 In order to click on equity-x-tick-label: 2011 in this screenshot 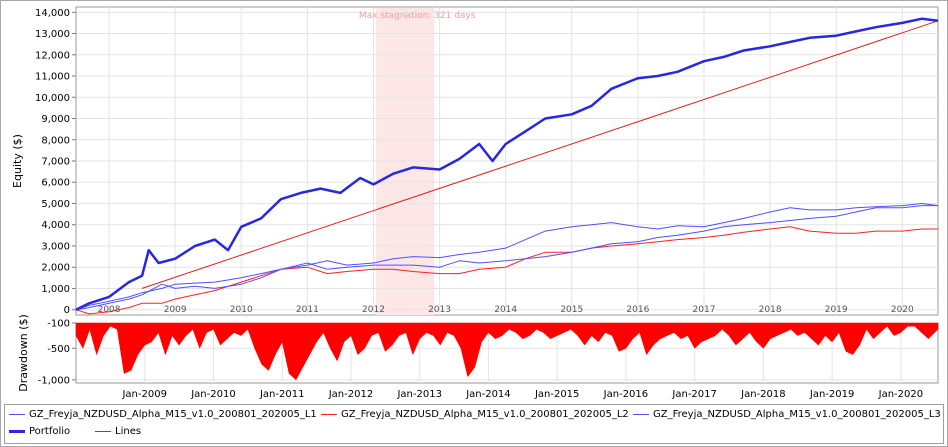, I will do `click(307, 310)`.